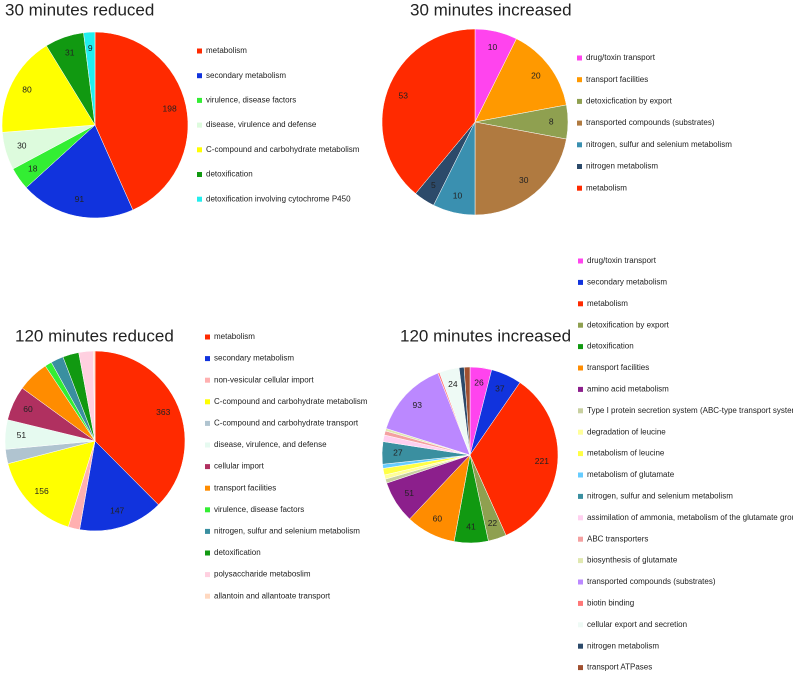 The height and width of the screenshot is (676, 793). I want to click on data-label: 80, so click(27, 90).